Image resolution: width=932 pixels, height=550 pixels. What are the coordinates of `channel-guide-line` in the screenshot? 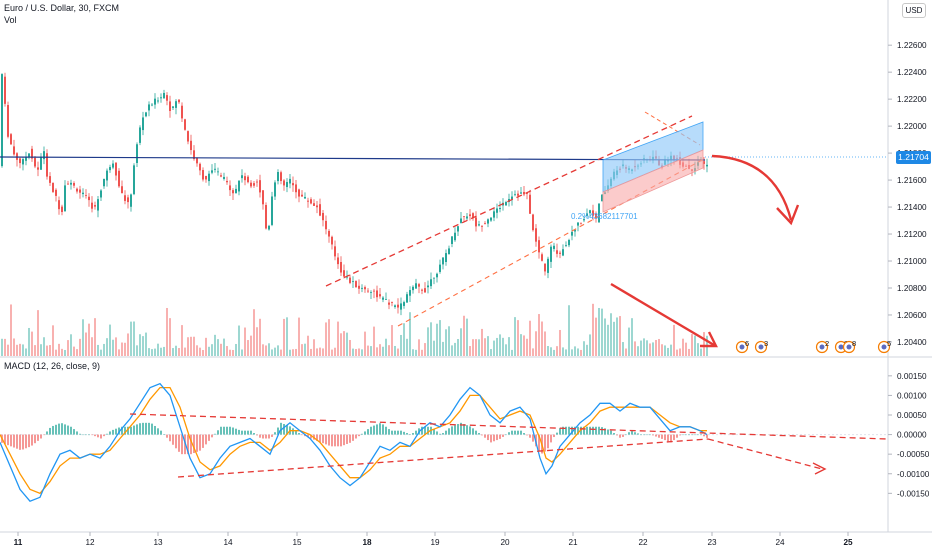 It's located at (672, 128).